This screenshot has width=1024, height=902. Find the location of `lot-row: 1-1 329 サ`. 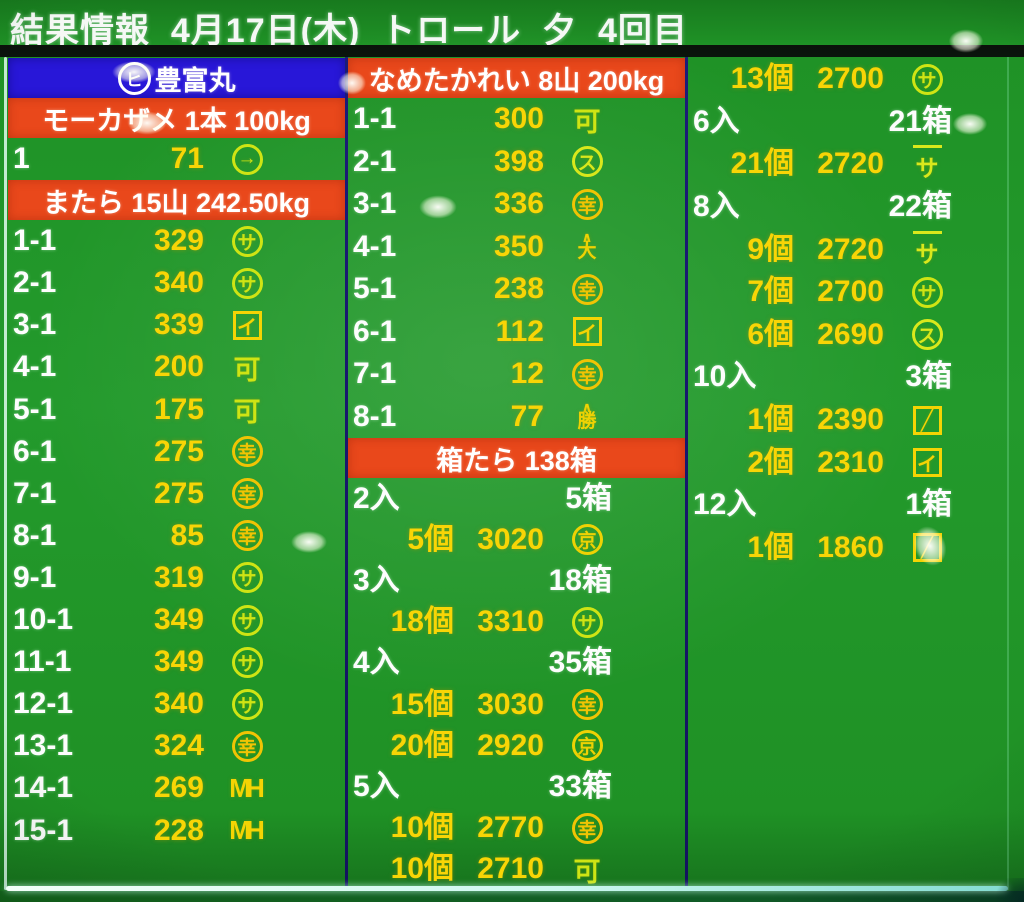

lot-row: 1-1 329 サ is located at coordinates (176, 241).